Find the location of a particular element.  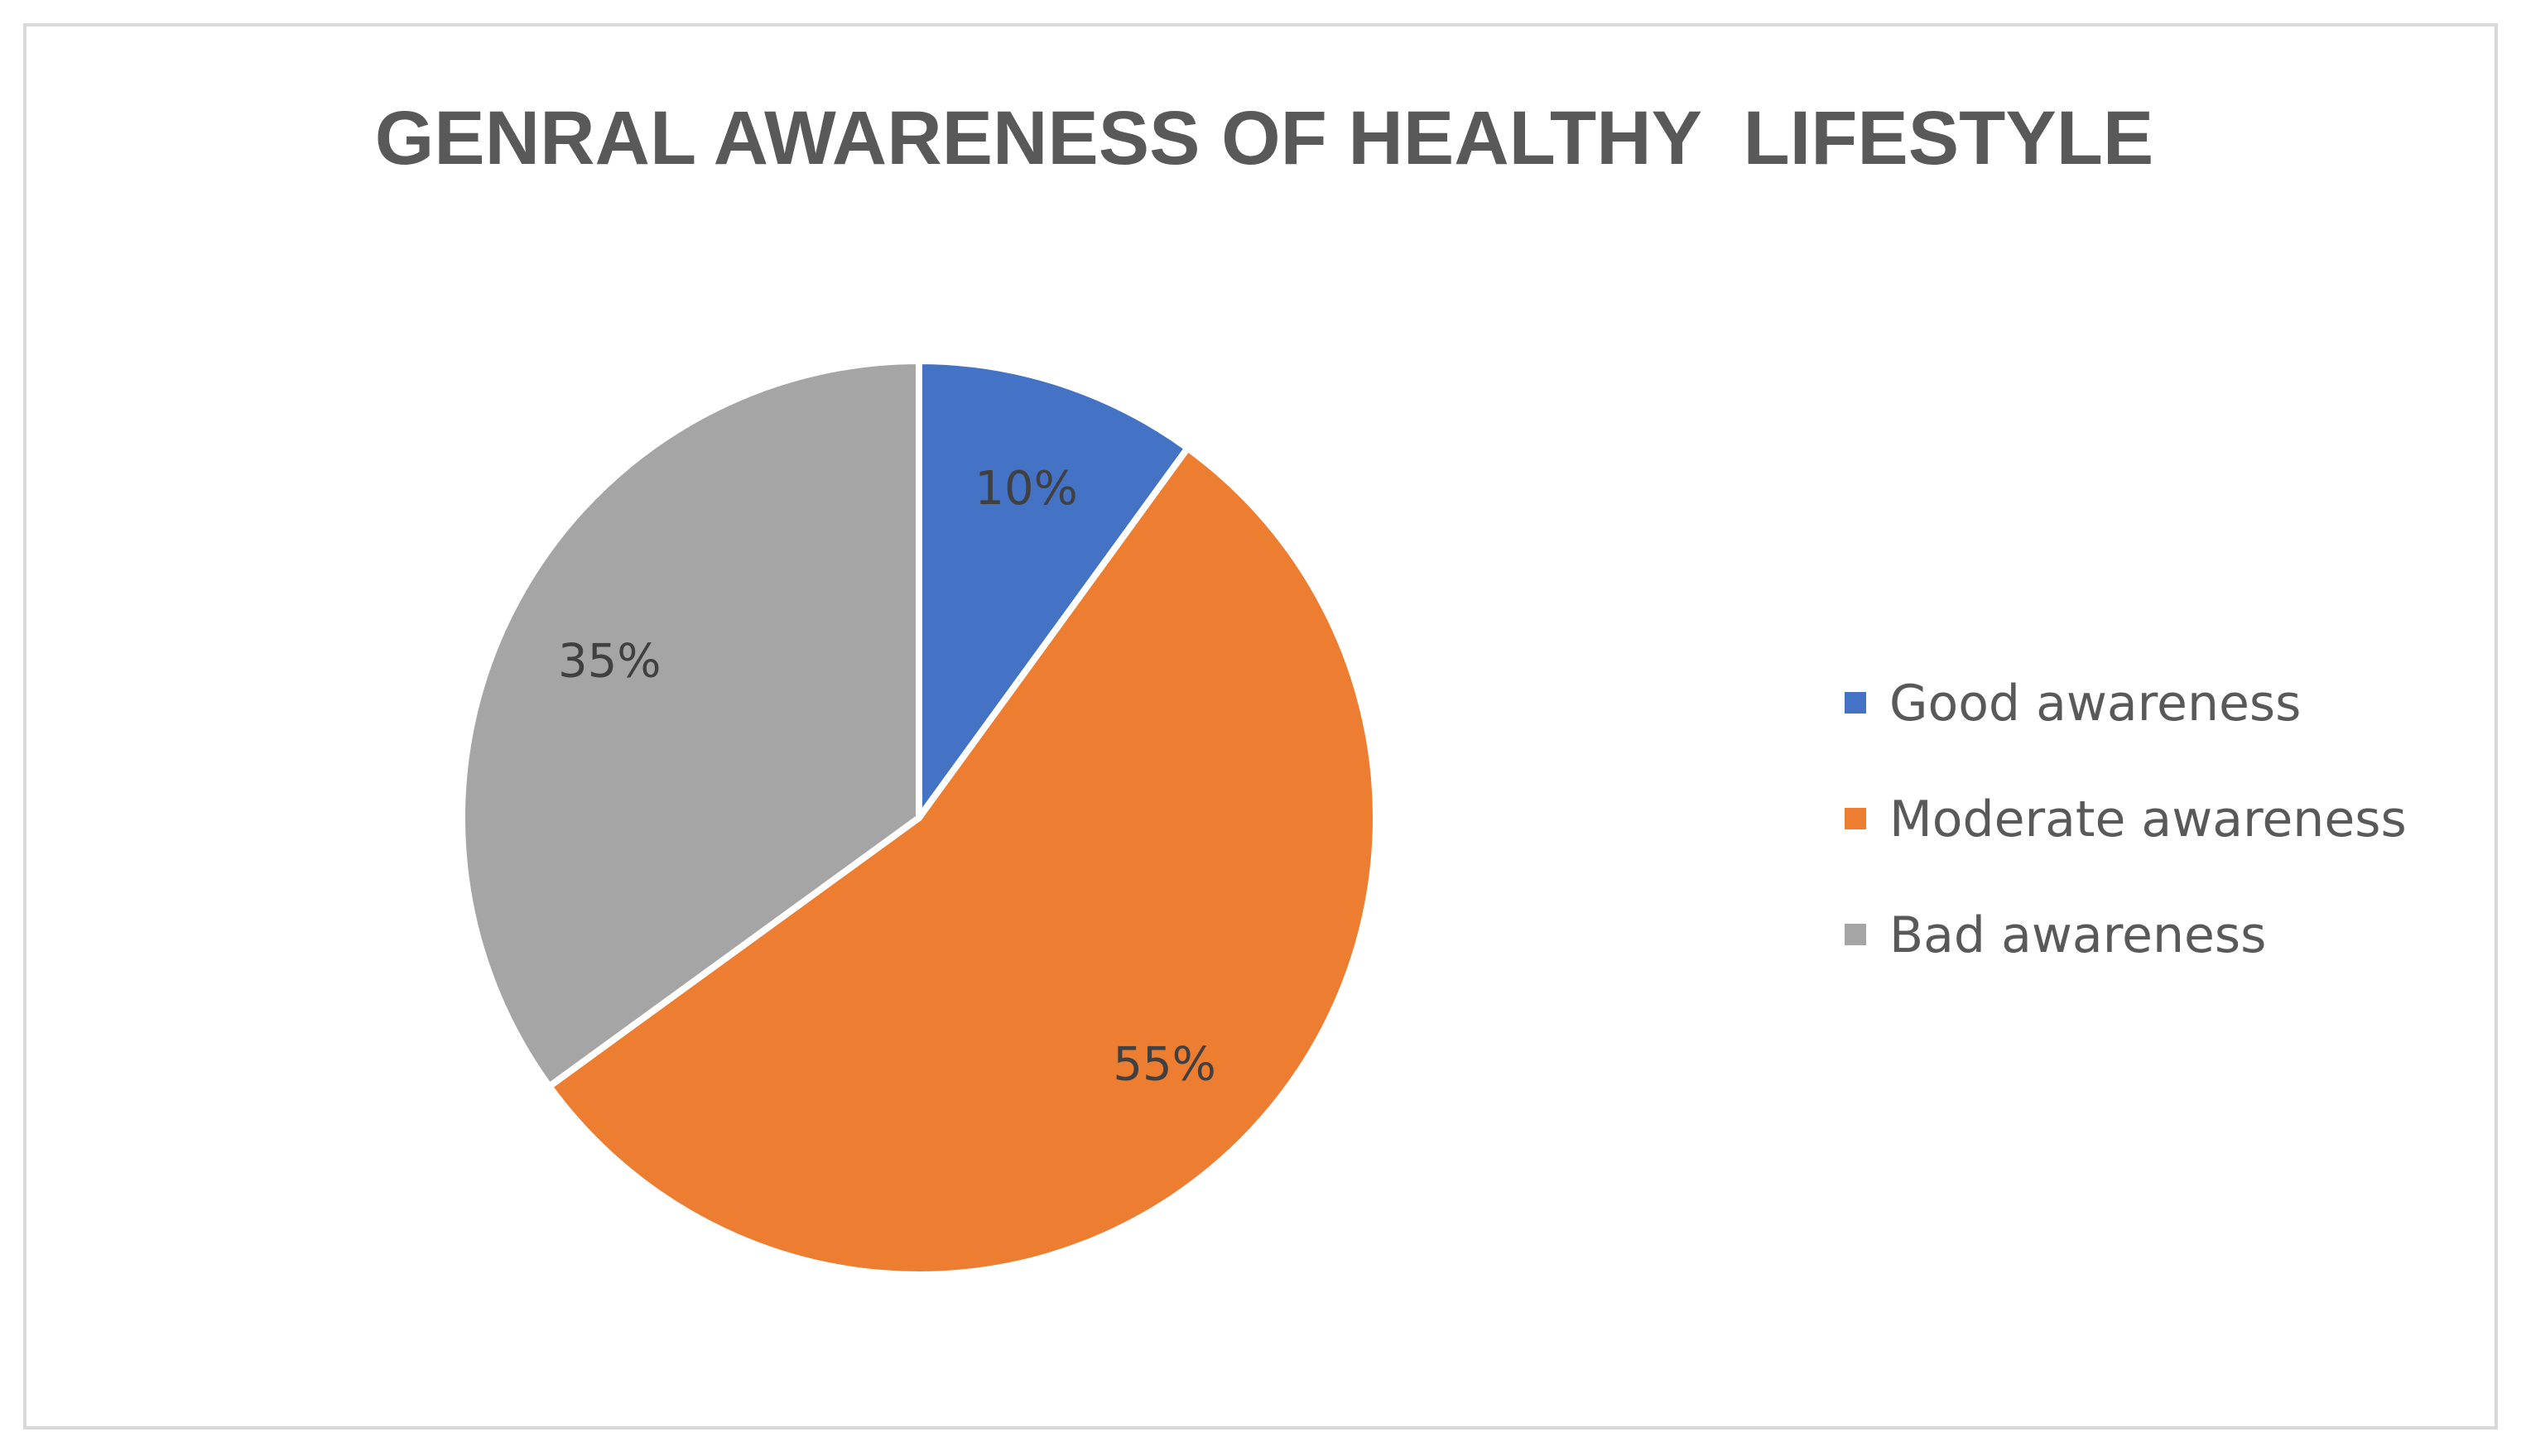

legend-swatch-good is located at coordinates (1855, 703).